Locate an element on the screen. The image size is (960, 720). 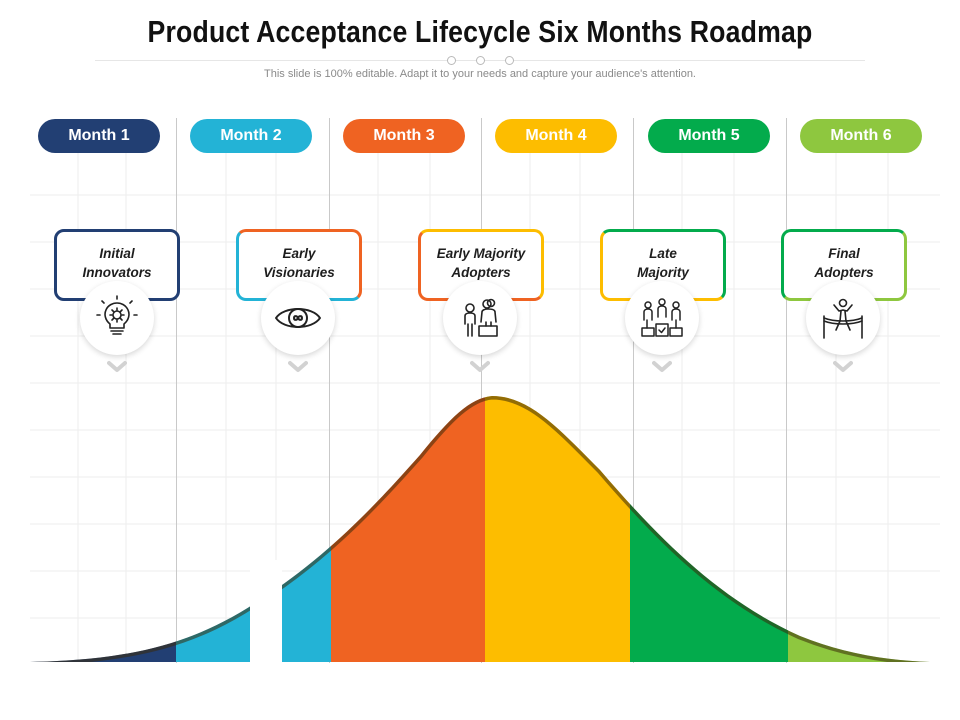
eye-infinity-icon is located at coordinates (298, 318).